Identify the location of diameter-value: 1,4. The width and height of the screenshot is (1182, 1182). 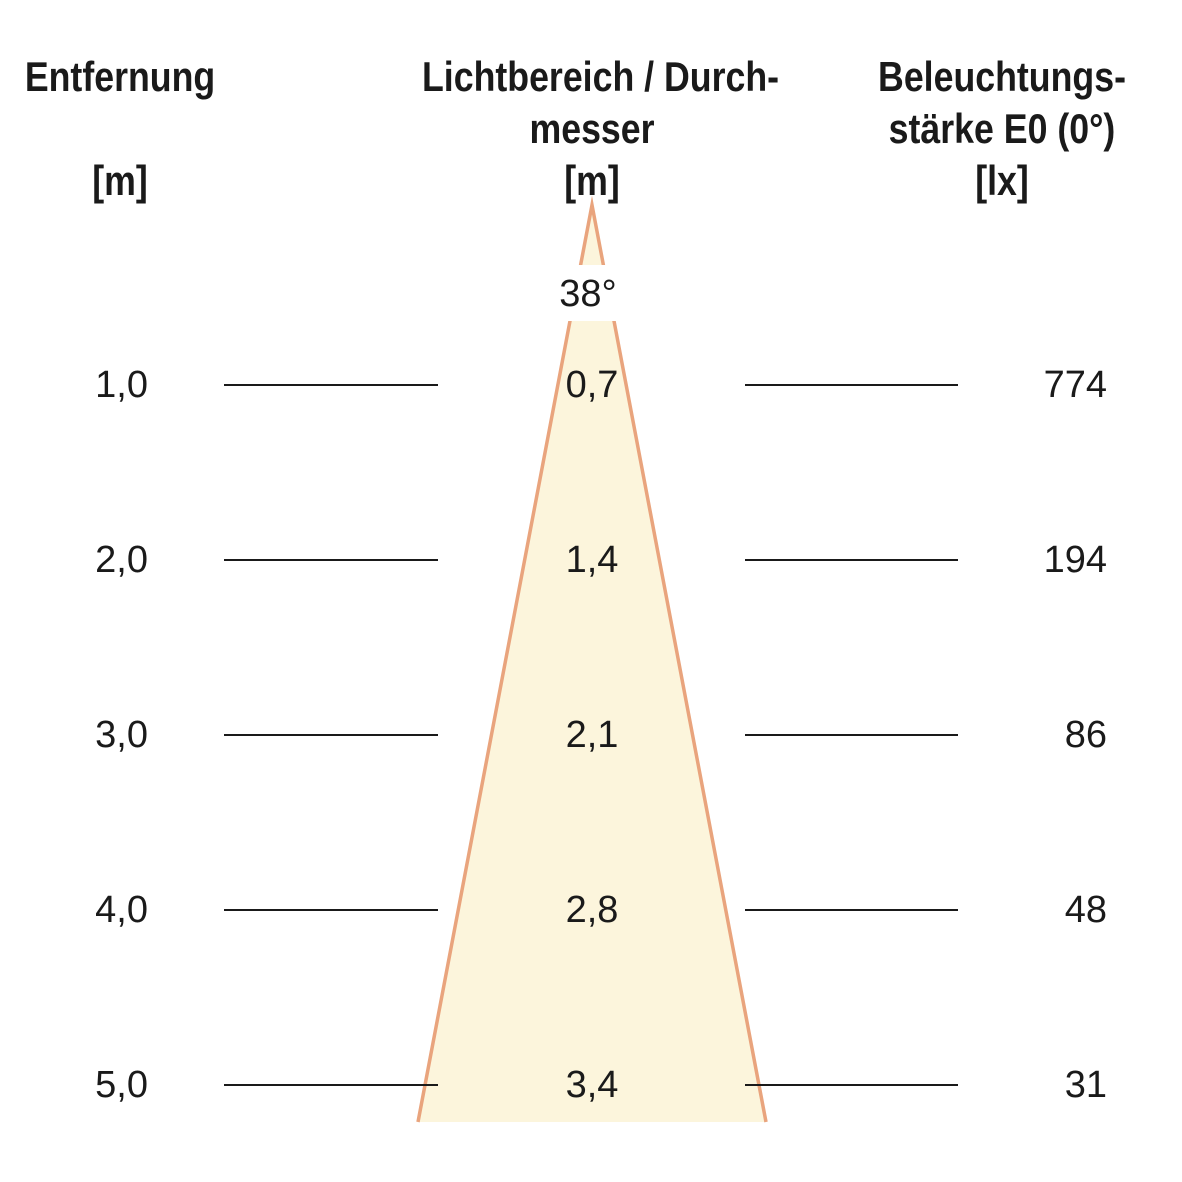
(592, 560).